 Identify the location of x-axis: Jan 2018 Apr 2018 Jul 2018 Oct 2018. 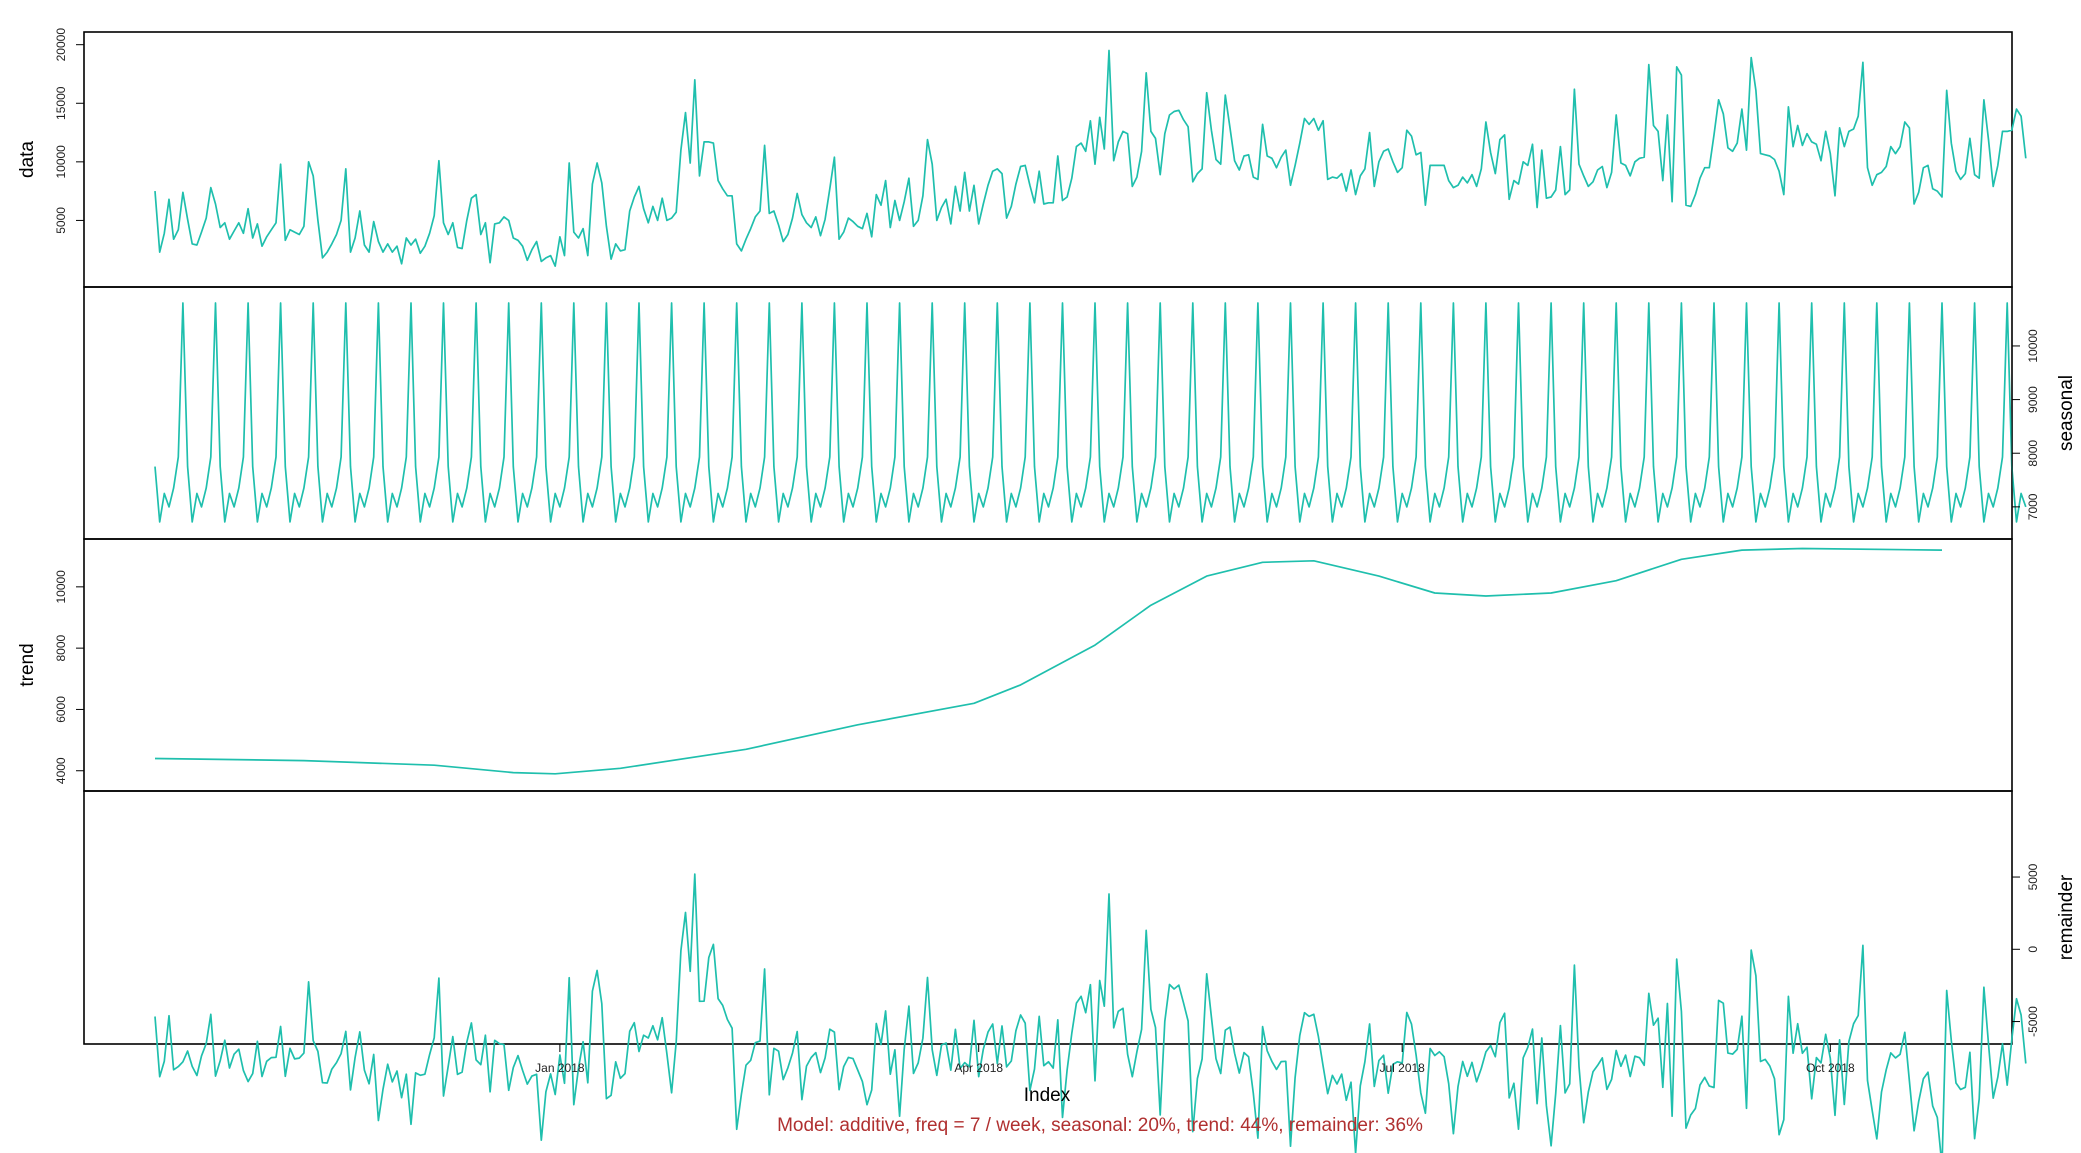
(1195, 1059).